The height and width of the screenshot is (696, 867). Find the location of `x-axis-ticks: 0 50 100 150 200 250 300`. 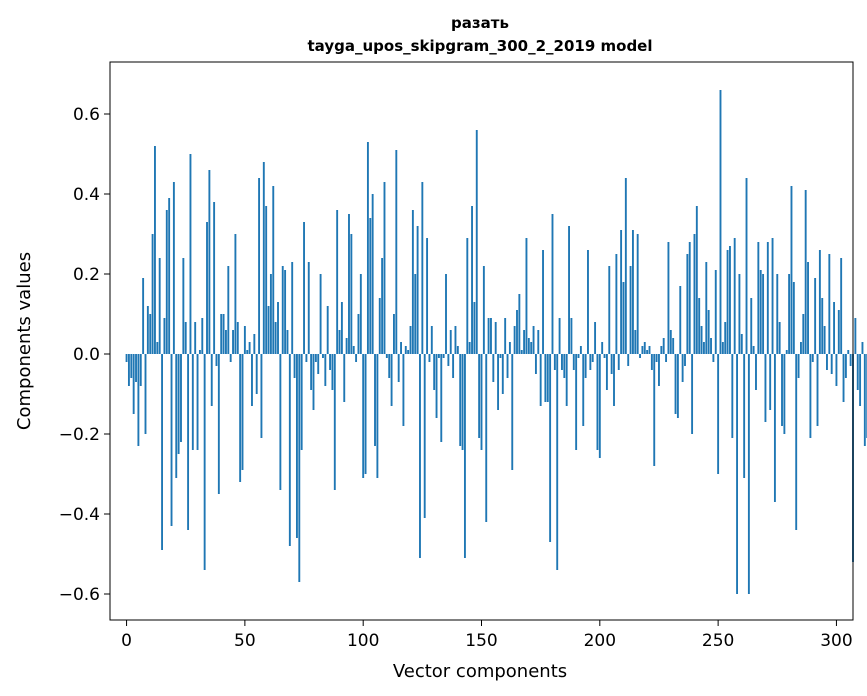

x-axis-ticks: 0 50 100 150 200 250 300 is located at coordinates (487, 635).